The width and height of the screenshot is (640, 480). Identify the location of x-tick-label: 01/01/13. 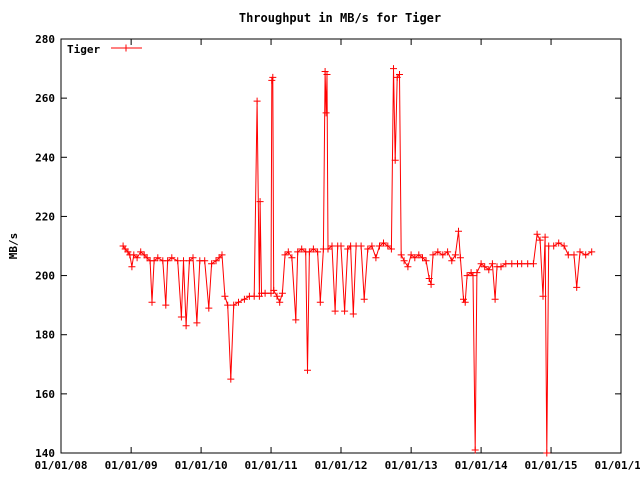
(411, 465).